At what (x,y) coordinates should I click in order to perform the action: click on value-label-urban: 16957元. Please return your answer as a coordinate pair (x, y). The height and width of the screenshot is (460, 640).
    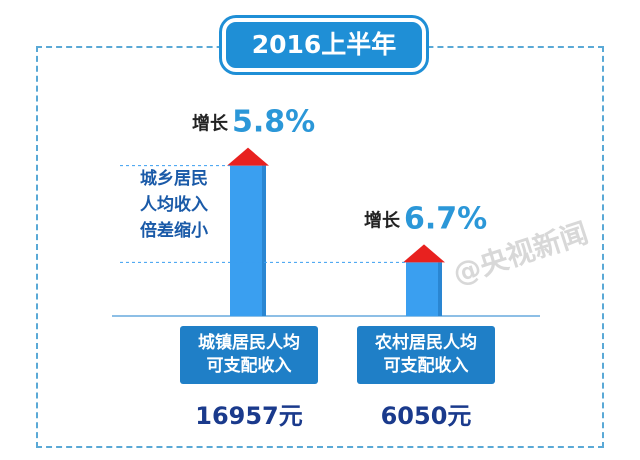
    Looking at the image, I should click on (249, 416).